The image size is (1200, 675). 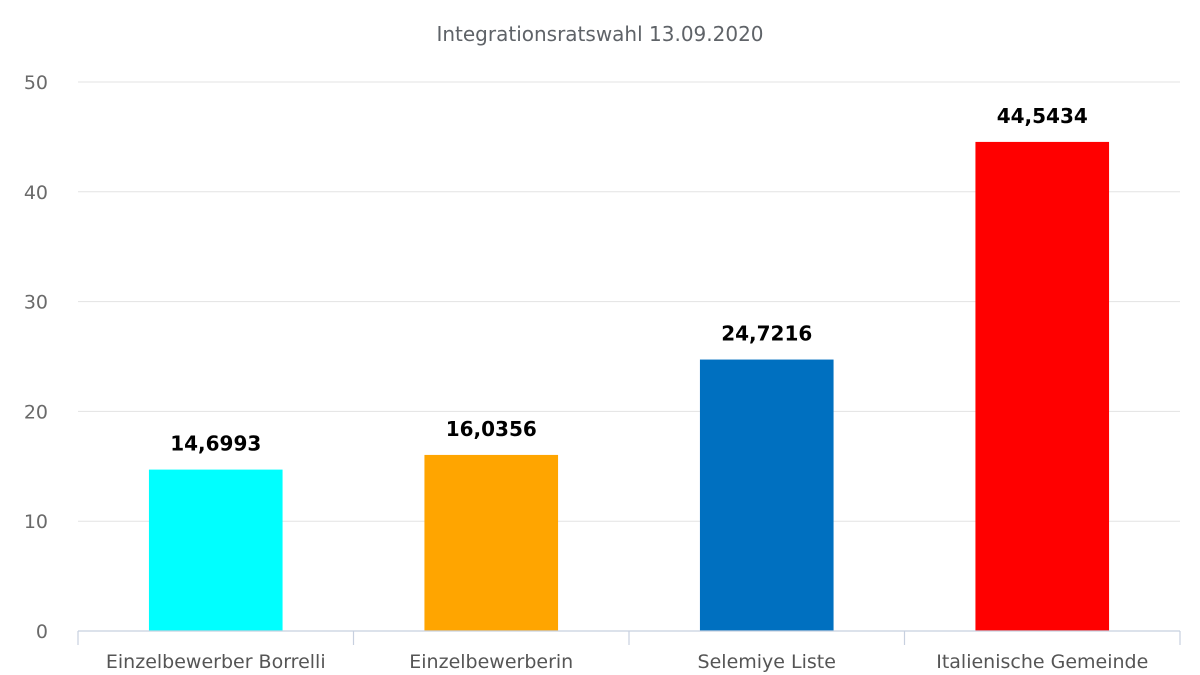 I want to click on x-tick-label: Einzelbewerber Borrelli, so click(x=216, y=662).